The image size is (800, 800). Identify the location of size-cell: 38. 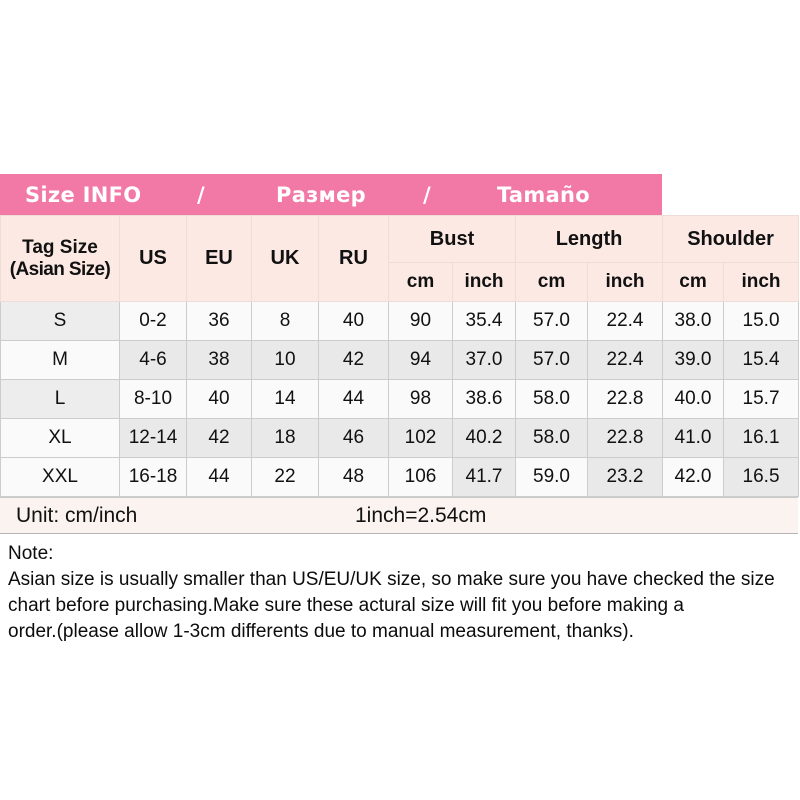
(219, 360).